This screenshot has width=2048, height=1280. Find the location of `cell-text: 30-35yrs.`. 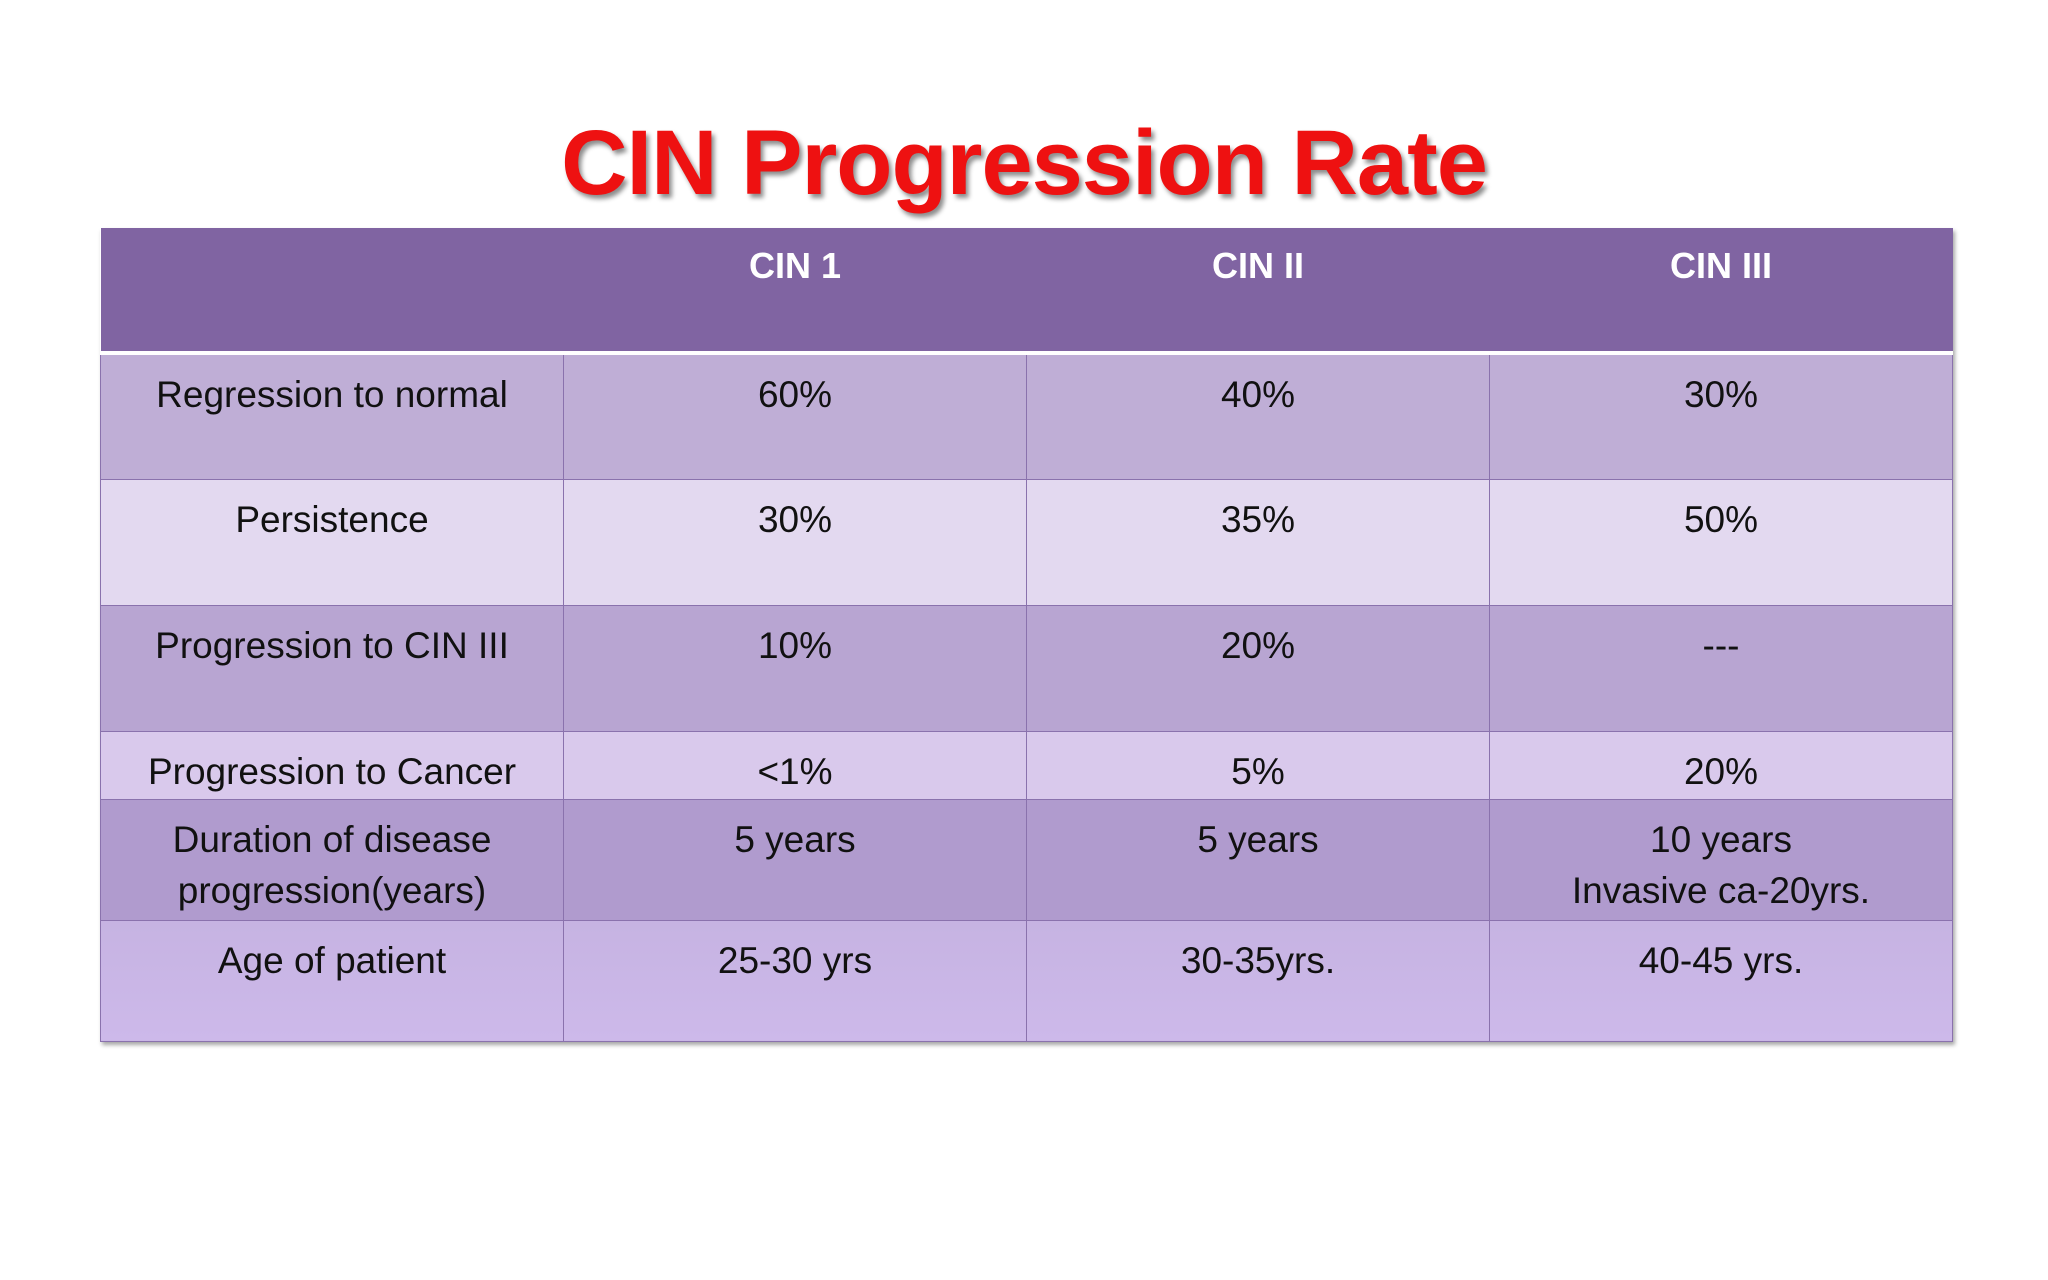

cell-text: 30-35yrs. is located at coordinates (1258, 960).